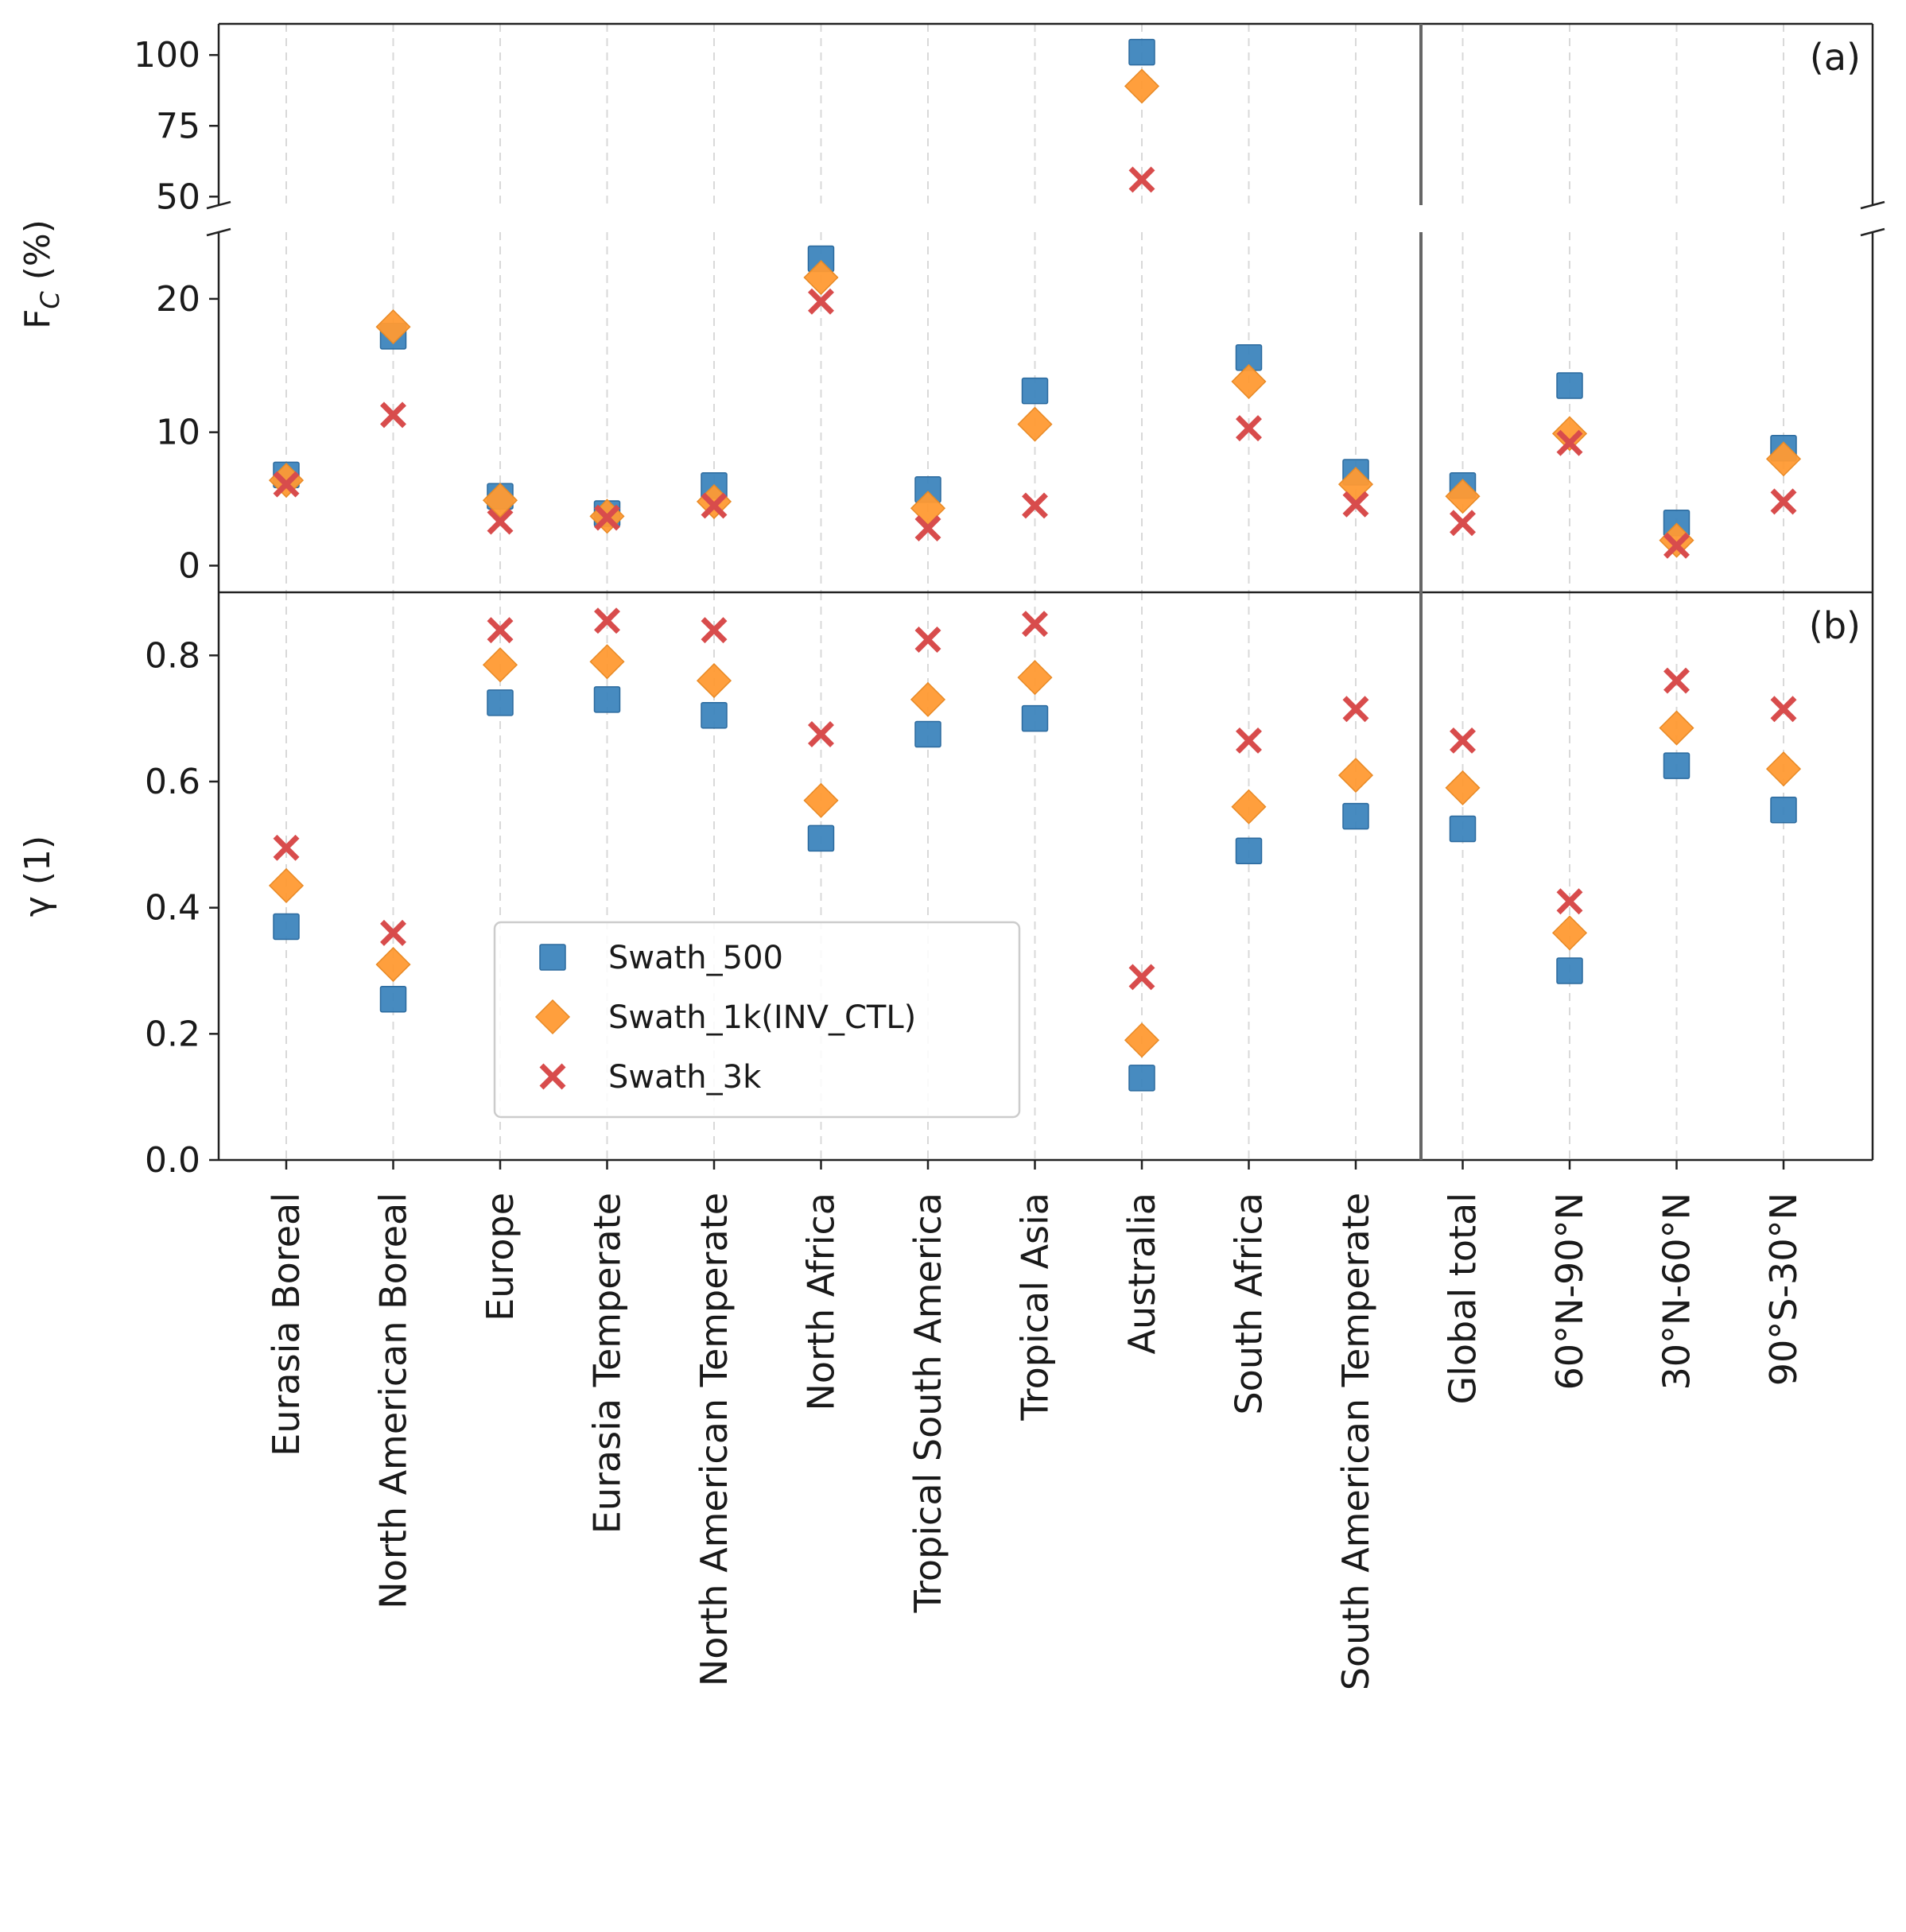 Image resolution: width=1906 pixels, height=1932 pixels. I want to click on y-label-a-sub: C, so click(50, 300).